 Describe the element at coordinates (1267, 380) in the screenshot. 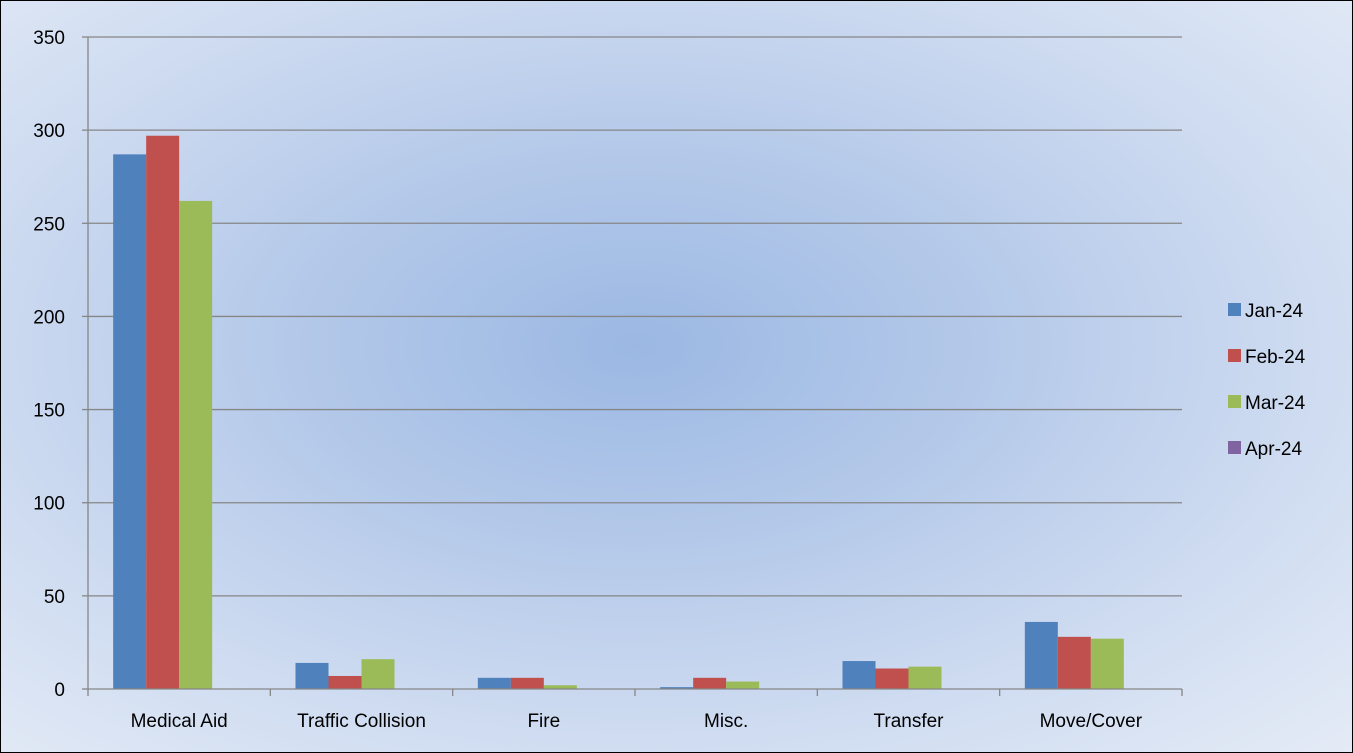

I see `legend: Jan-24 Feb-24 Mar-24 Apr-24` at that location.